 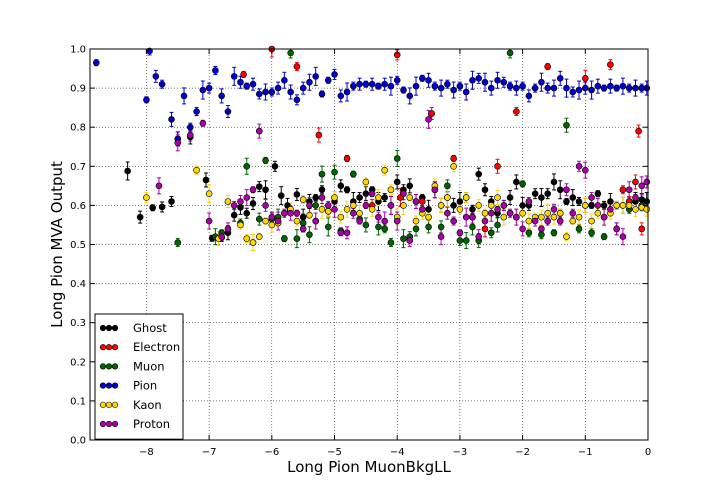 What do you see at coordinates (103, 404) in the screenshot?
I see `legend-marker-kaon` at bounding box center [103, 404].